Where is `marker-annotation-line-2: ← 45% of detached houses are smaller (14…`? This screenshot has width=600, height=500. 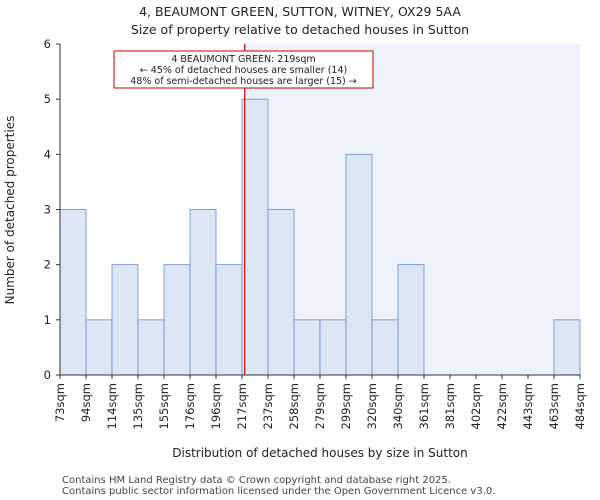 marker-annotation-line-2: ← 45% of detached houses are smaller (14… is located at coordinates (243, 70).